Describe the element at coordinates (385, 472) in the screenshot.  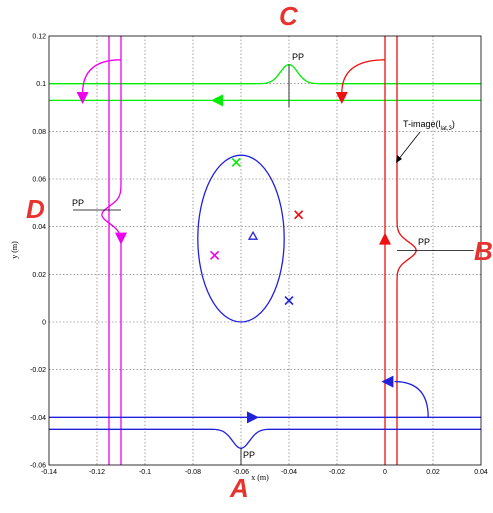
I see `x-tick-label: 0` at that location.